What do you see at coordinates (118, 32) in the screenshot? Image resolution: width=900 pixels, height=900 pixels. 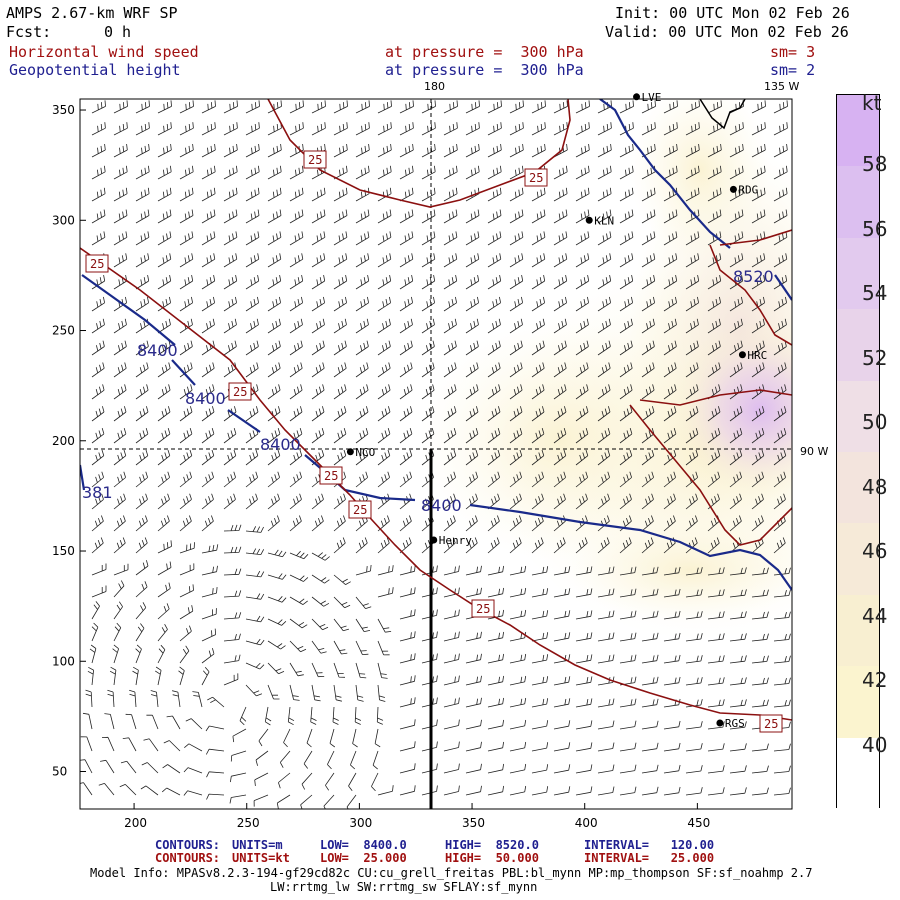 I see `forecast-value: 0 h` at bounding box center [118, 32].